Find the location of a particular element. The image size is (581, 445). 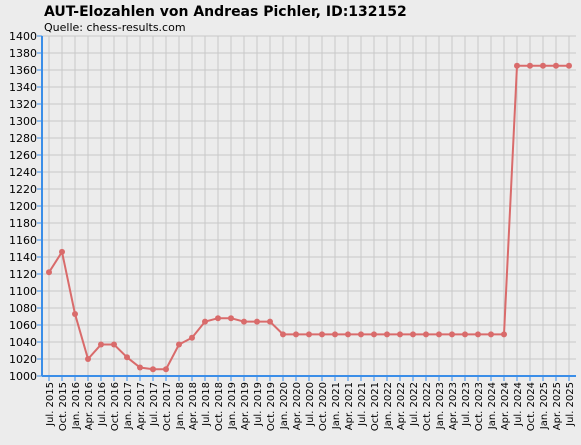

x-tick-label: Jul. 2021 is located at coordinates (362, 404).